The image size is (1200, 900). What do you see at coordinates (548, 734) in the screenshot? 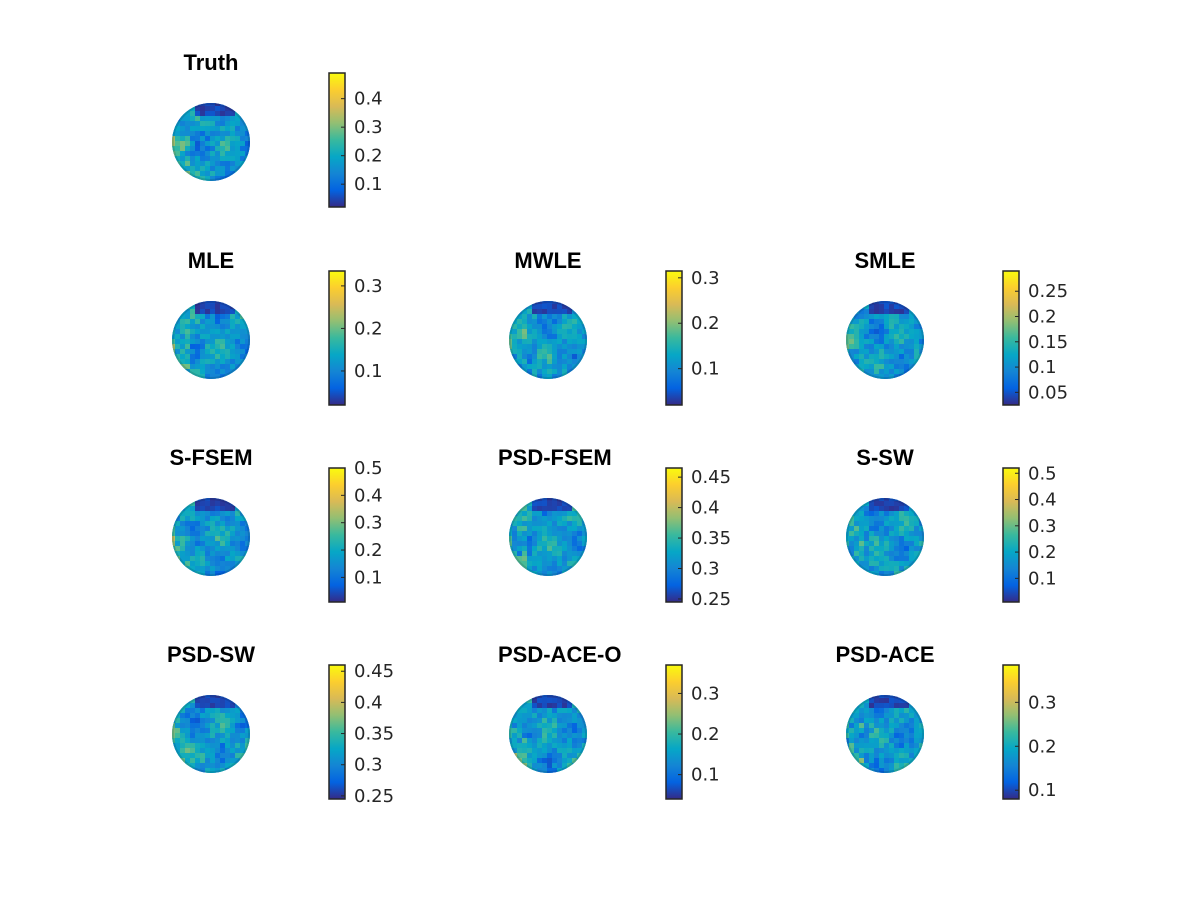
I see `sphere-heatmap` at bounding box center [548, 734].